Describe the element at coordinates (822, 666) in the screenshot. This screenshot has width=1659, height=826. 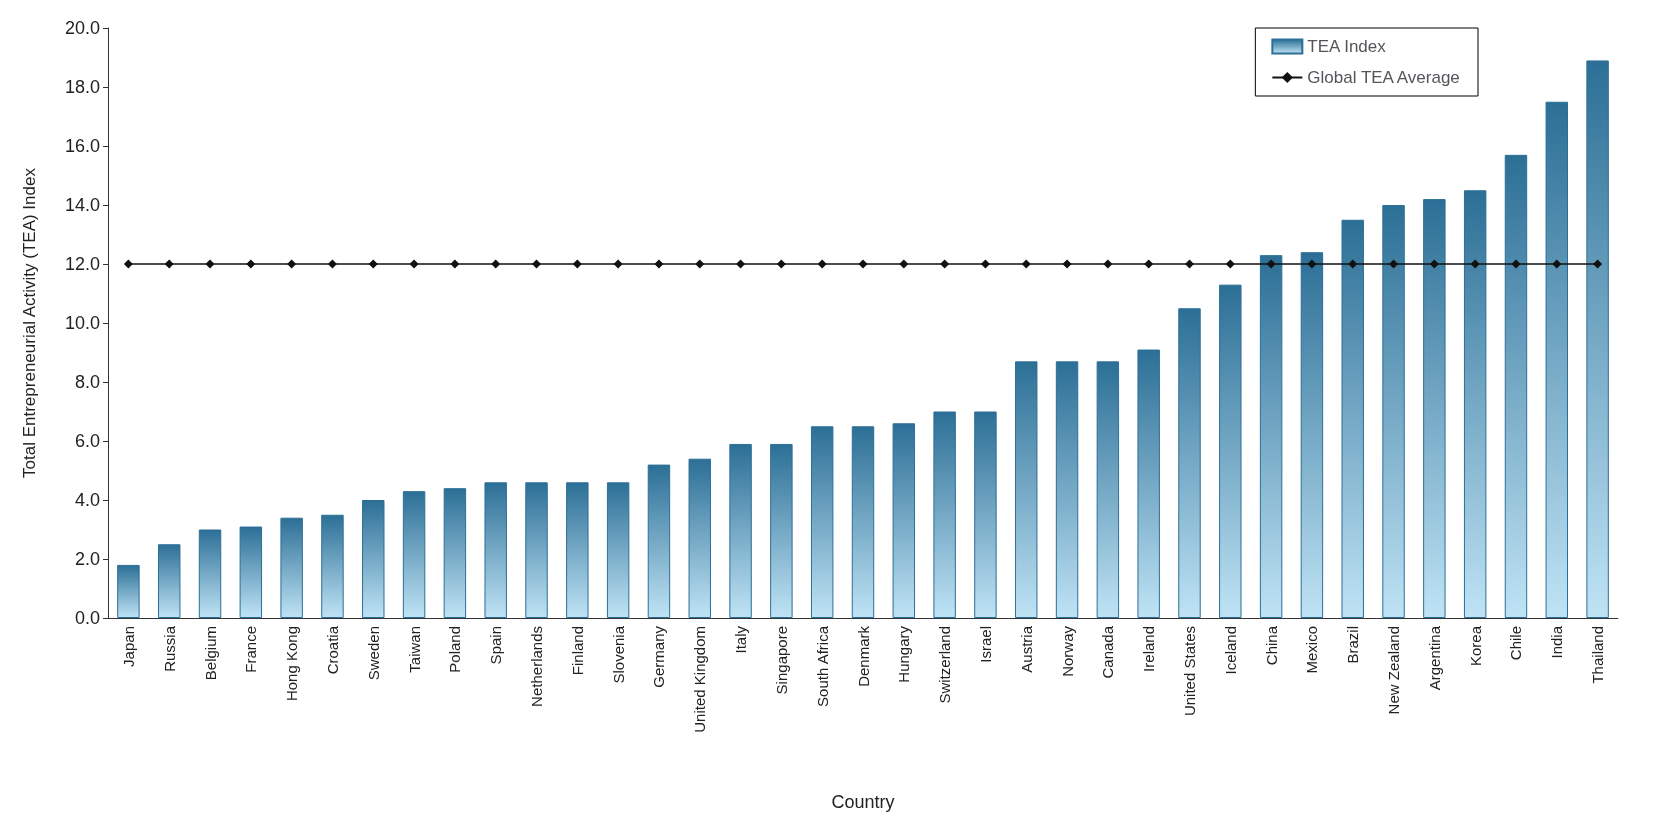
I see `x-tick-label: South Africa` at that location.